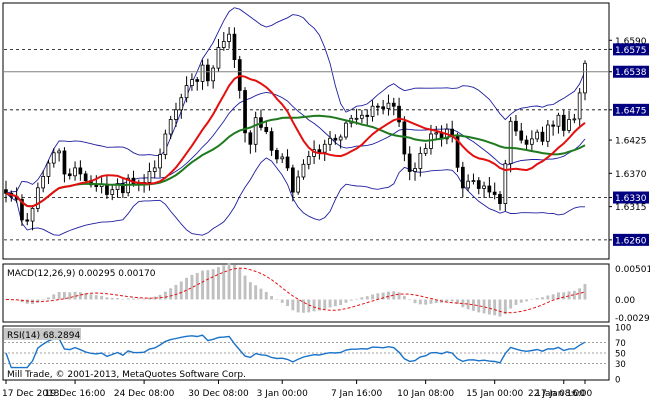 This screenshot has width=650, height=400. What do you see at coordinates (295, 290) in the screenshot?
I see `macd-signal-line` at bounding box center [295, 290].